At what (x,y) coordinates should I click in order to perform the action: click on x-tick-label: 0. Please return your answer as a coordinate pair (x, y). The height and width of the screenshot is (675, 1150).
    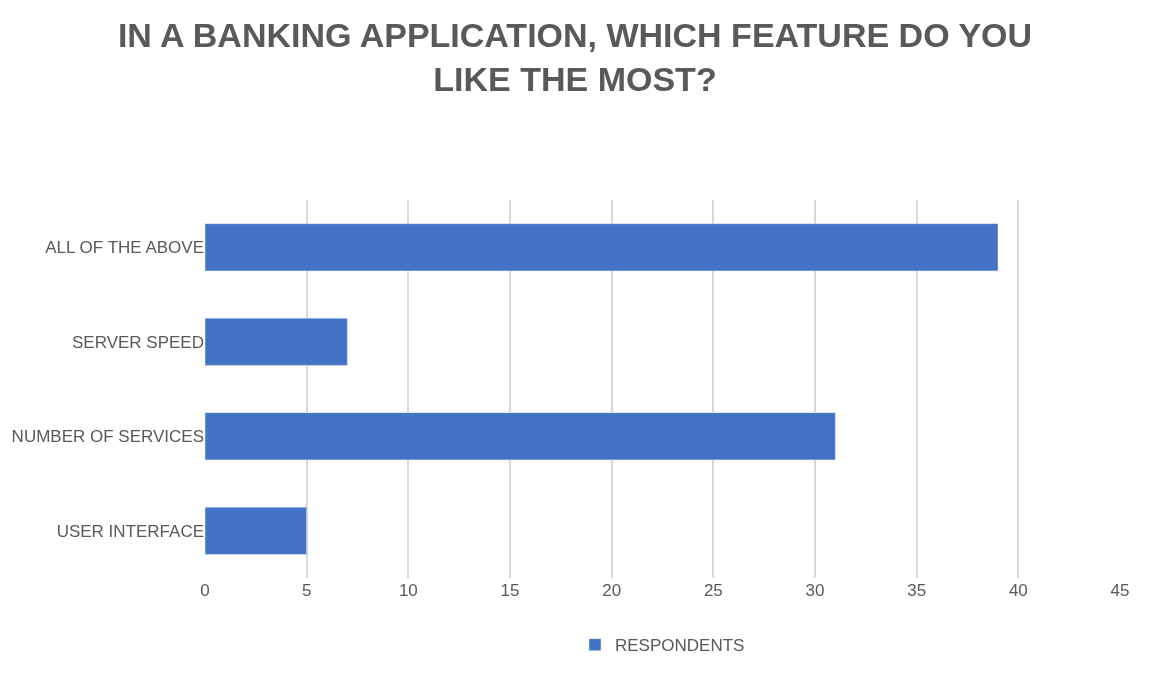
    Looking at the image, I should click on (205, 590).